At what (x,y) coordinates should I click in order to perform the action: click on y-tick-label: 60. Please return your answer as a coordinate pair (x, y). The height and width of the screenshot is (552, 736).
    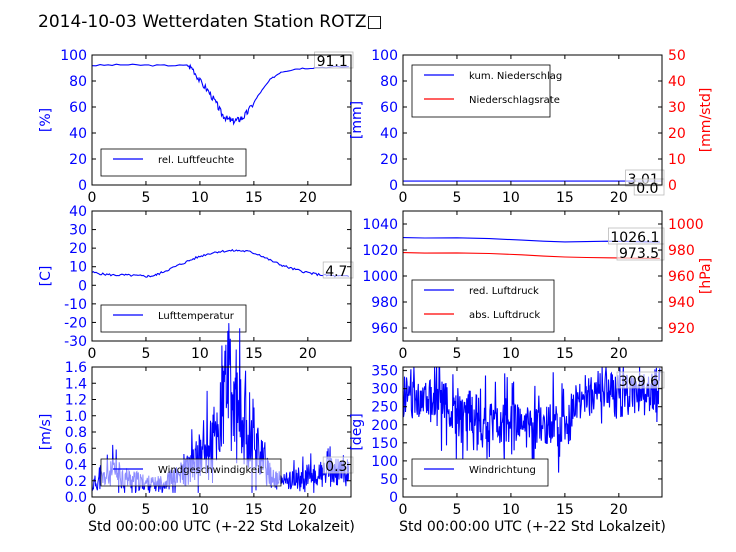
    Looking at the image, I should click on (389, 108).